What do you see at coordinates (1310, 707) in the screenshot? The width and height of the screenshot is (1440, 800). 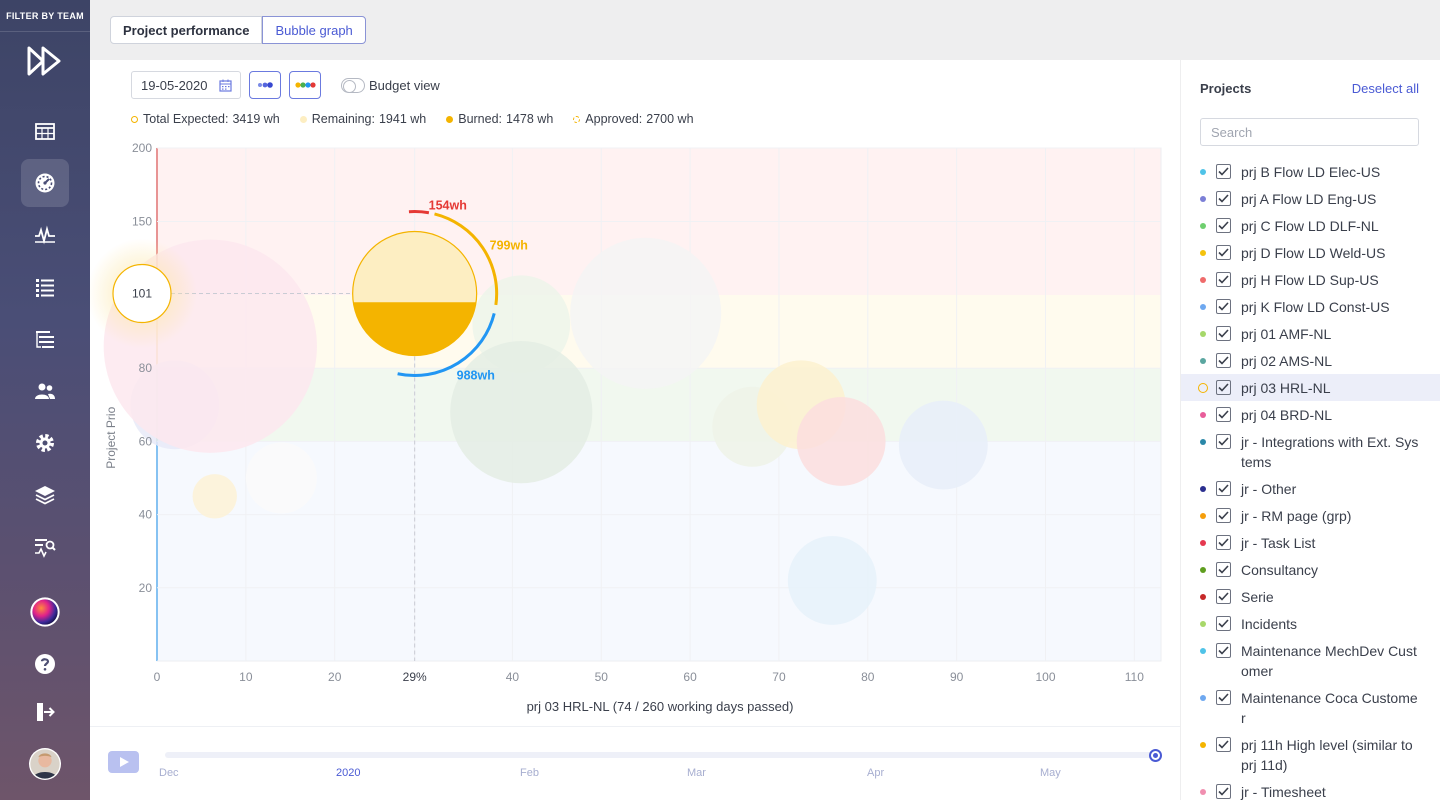 I see `project-list-item: Maintenance Coca Customer` at bounding box center [1310, 707].